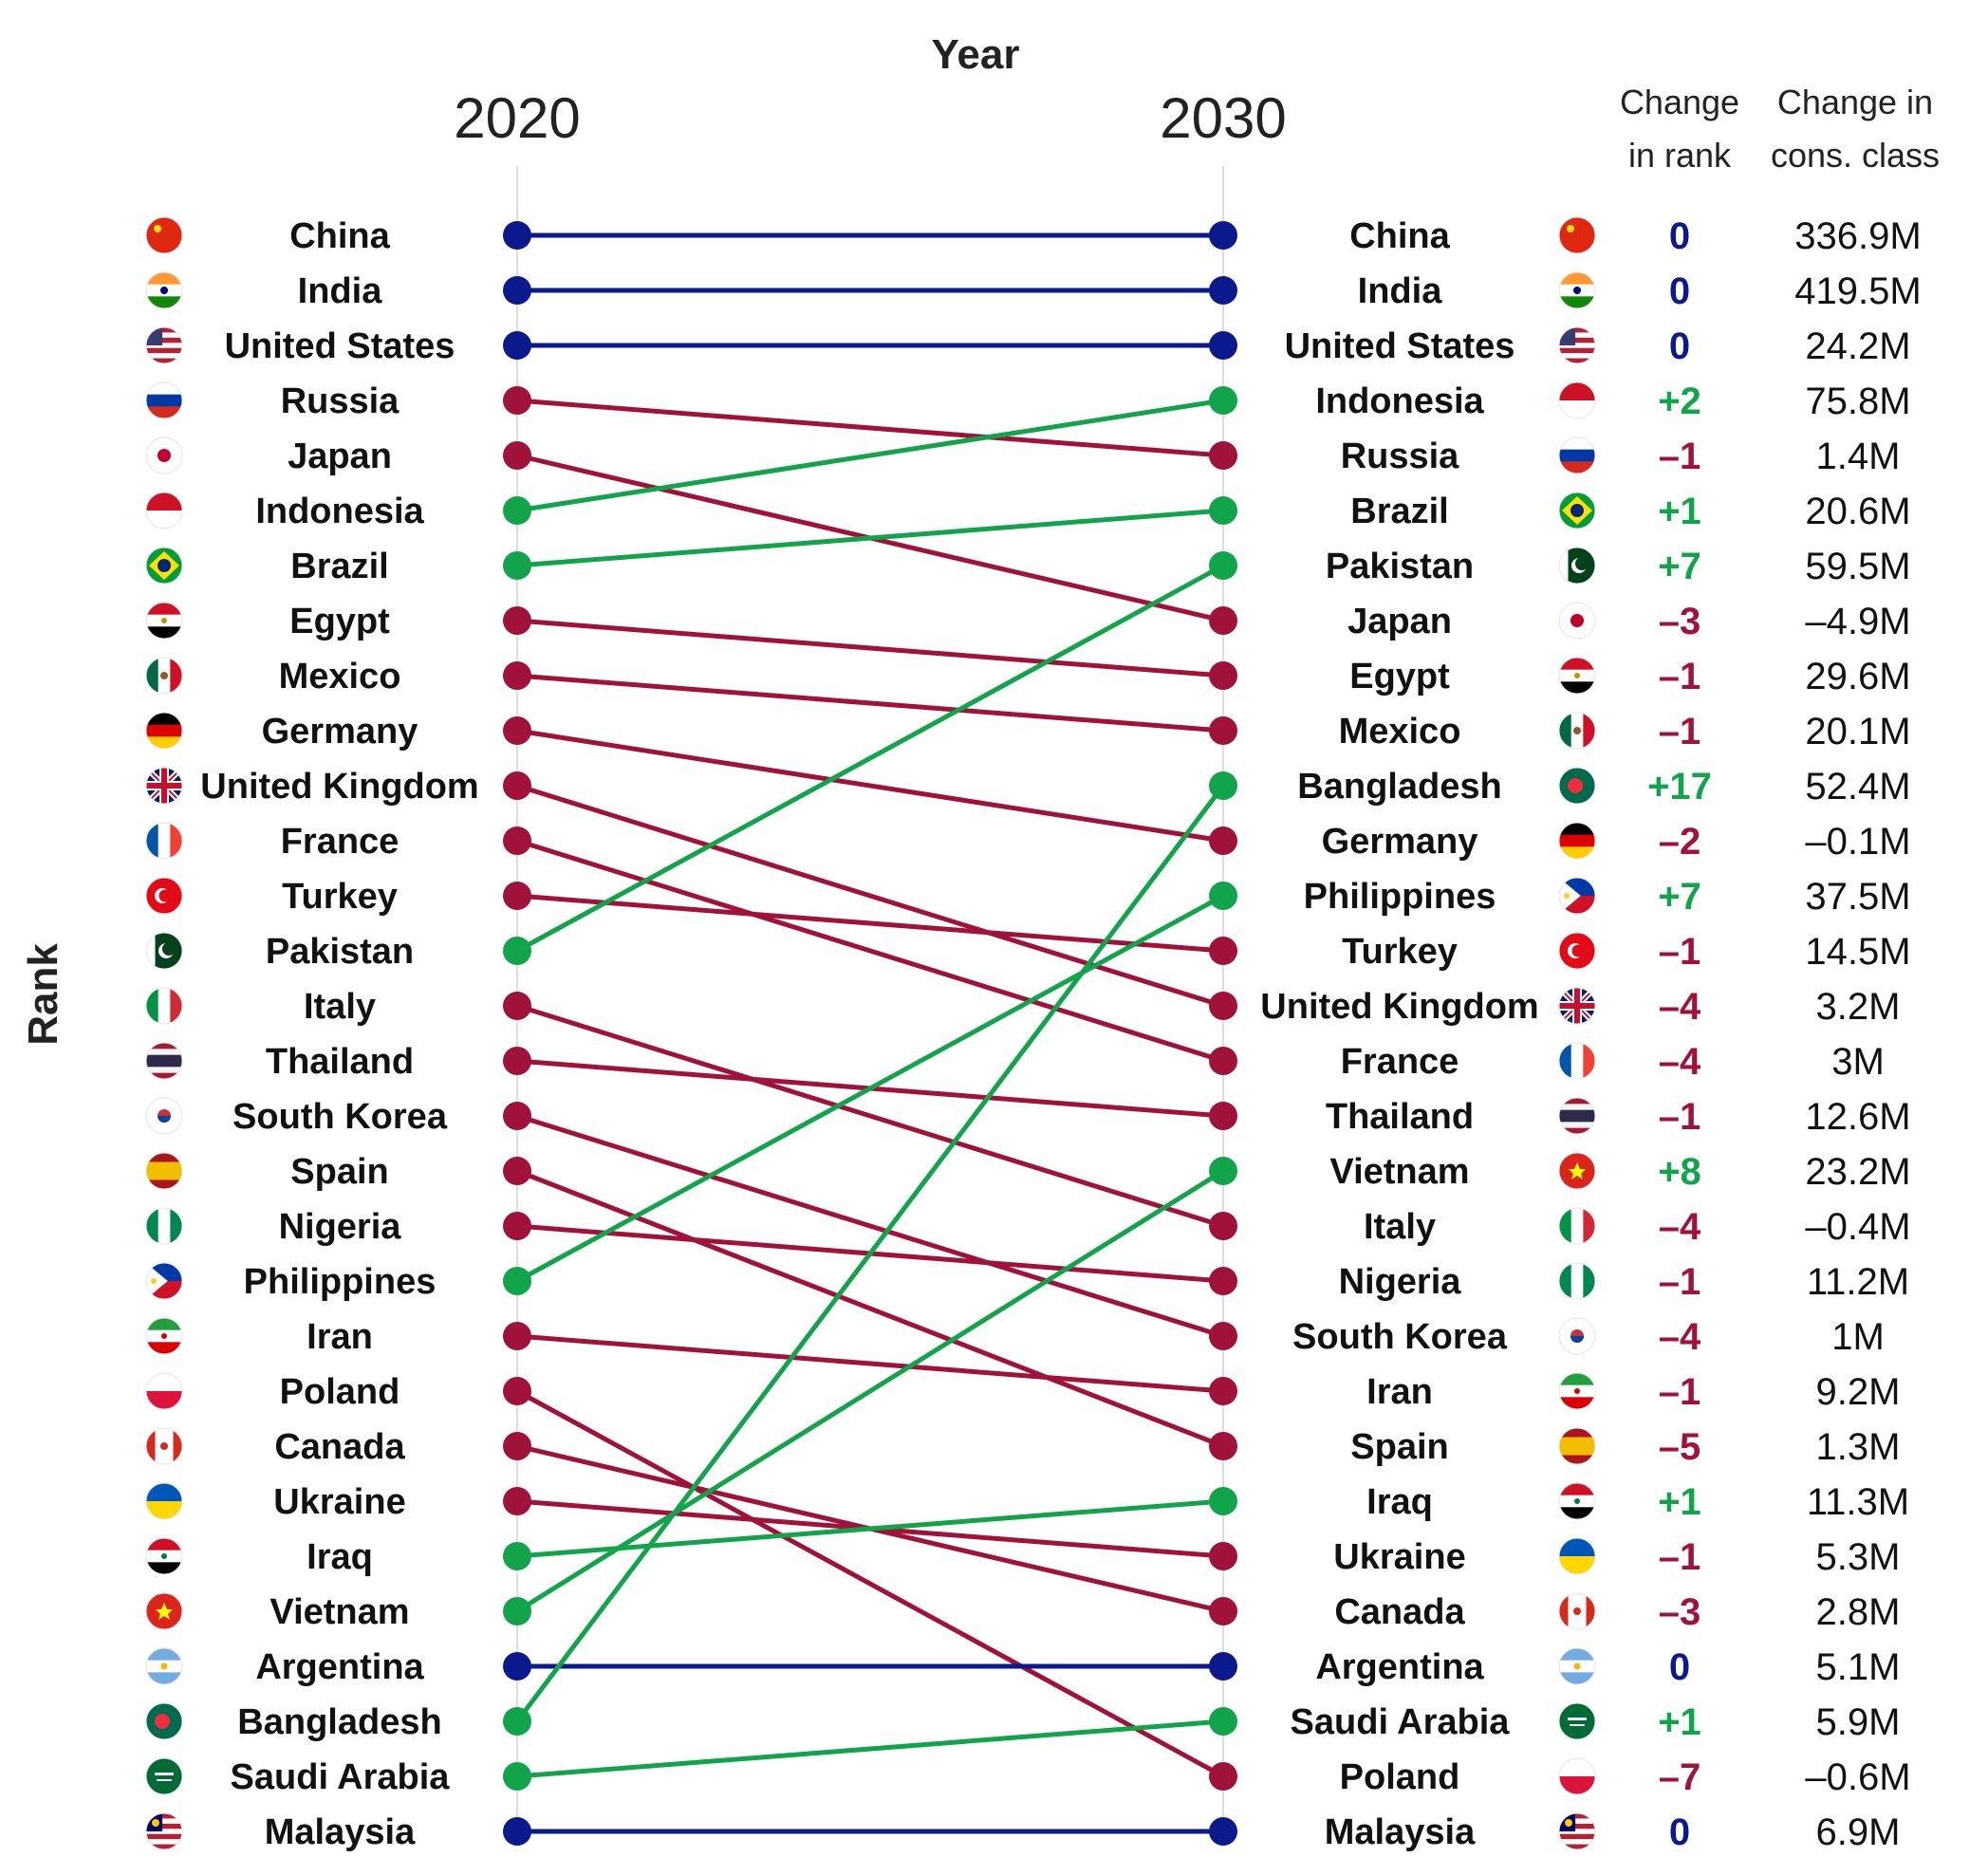  What do you see at coordinates (517, 235) in the screenshot?
I see `dot-2020-china` at bounding box center [517, 235].